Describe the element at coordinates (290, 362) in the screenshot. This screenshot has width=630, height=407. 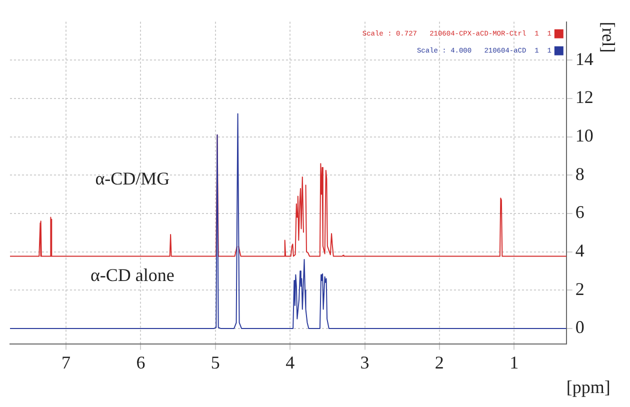
I see `x-tick-label: 4` at that location.